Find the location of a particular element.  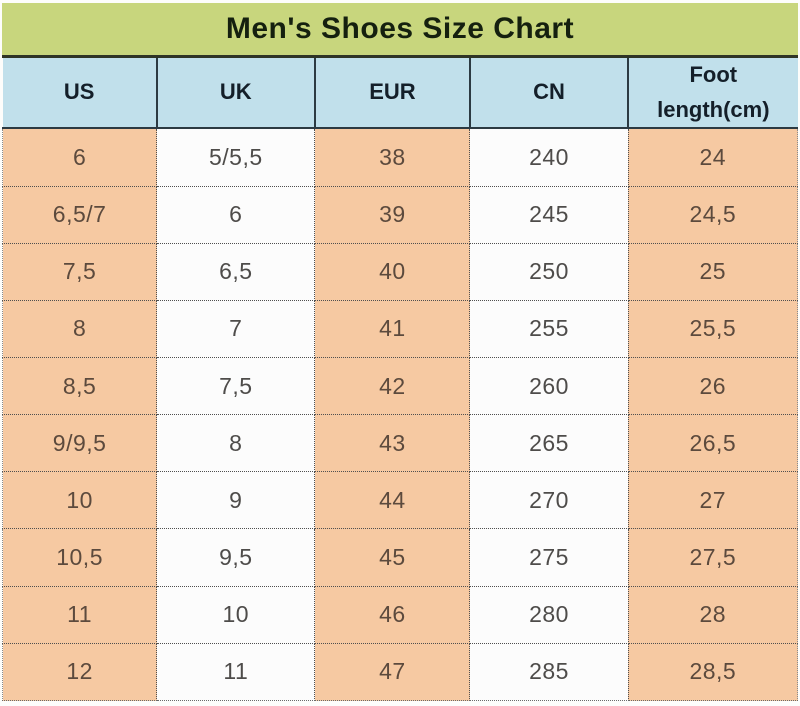

size-cell: 24 is located at coordinates (713, 157).